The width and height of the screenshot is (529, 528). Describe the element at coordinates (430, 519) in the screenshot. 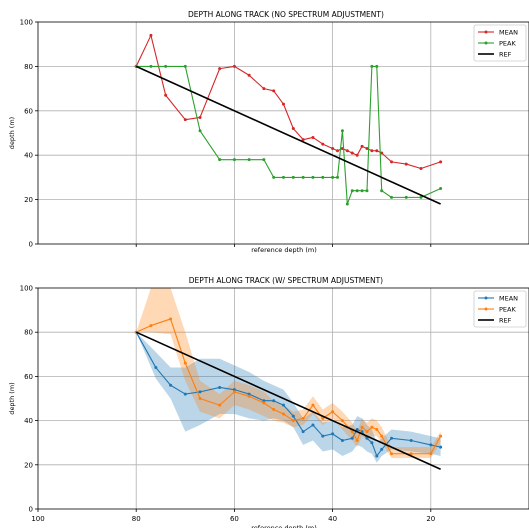

I see `x-tick-label: 20` at that location.